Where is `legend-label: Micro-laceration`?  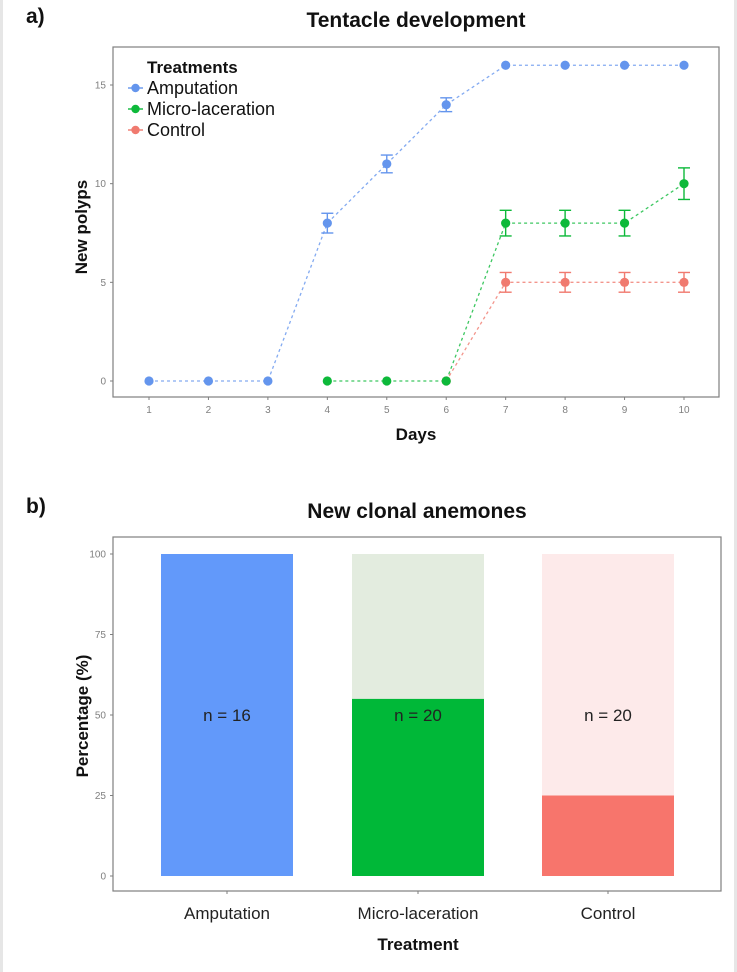
legend-label: Micro-laceration is located at coordinates (211, 109).